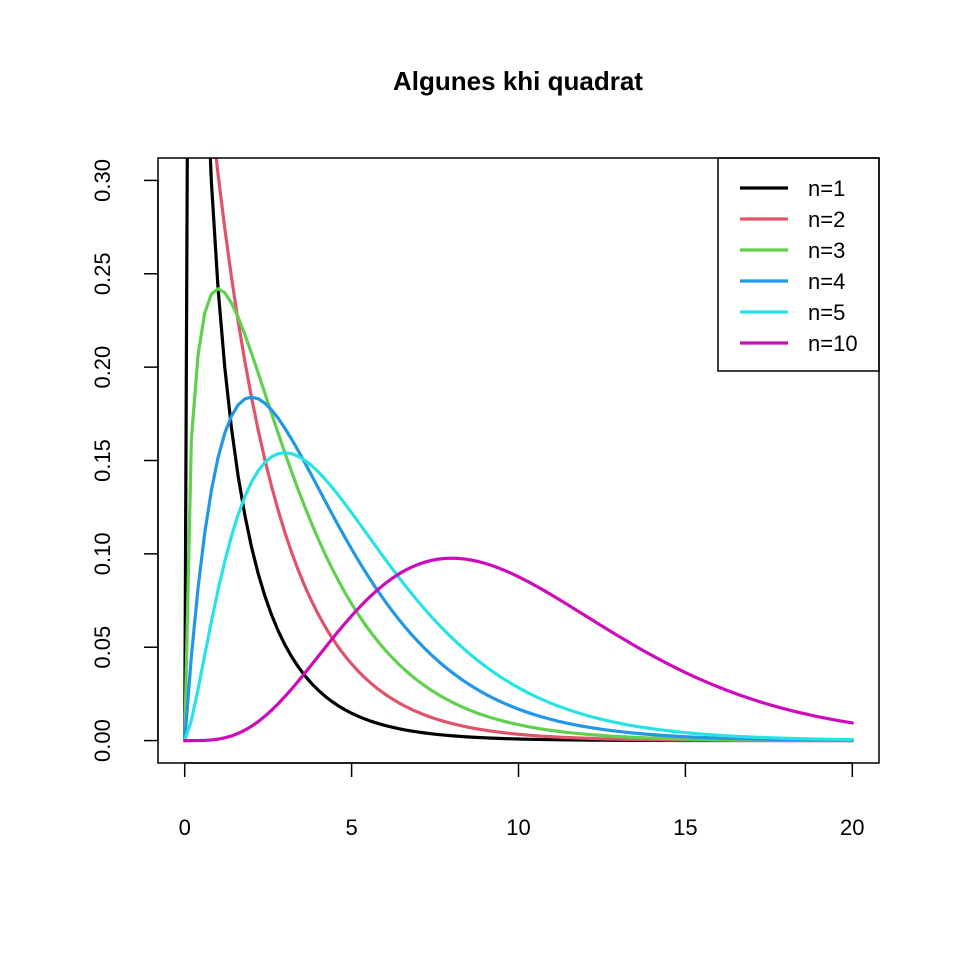 This screenshot has width=960, height=960. What do you see at coordinates (826, 250) in the screenshot?
I see `legend-label: n=3` at bounding box center [826, 250].